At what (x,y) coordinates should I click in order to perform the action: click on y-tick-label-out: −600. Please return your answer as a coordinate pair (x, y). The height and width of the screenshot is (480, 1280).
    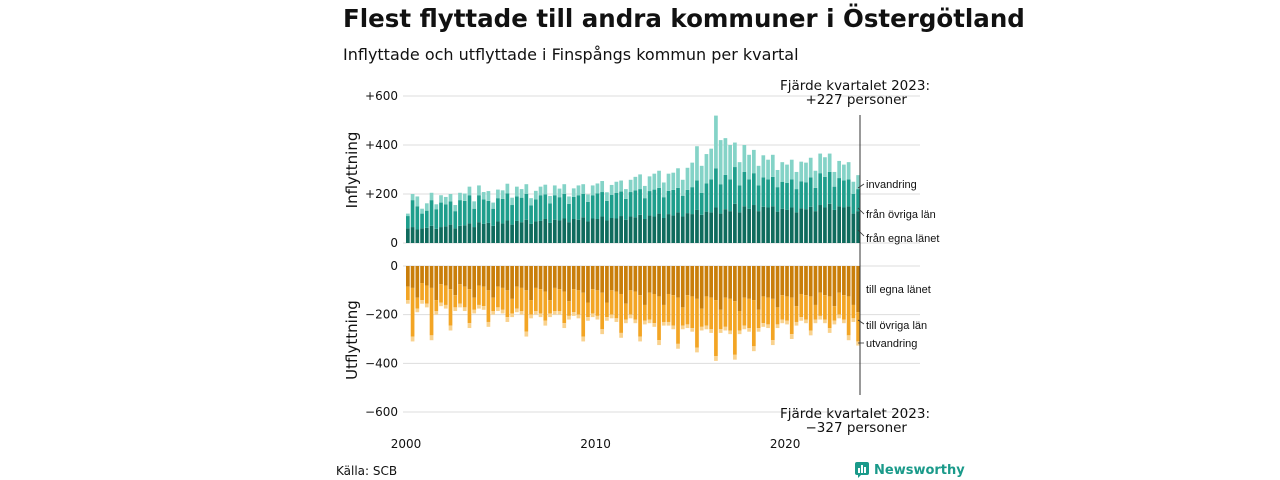
    Looking at the image, I should click on (381, 412).